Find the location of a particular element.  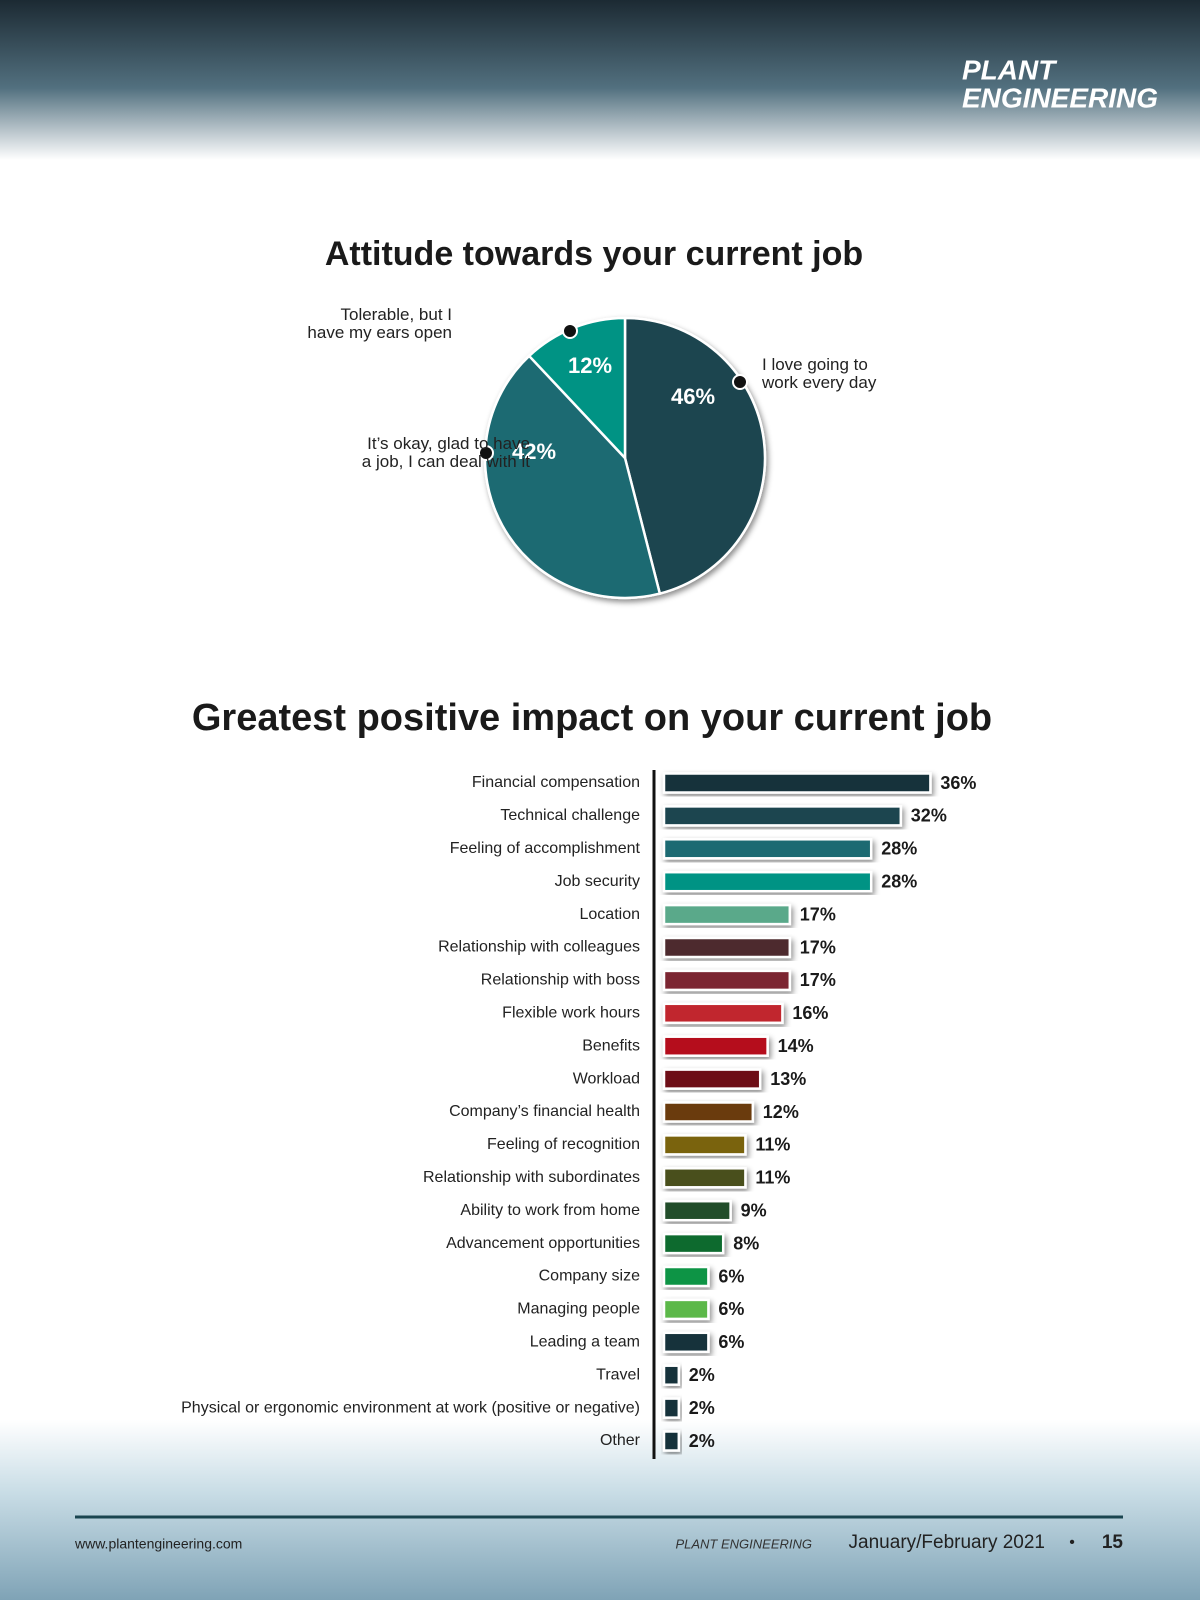

footer-page: 15 is located at coordinates (1113, 1542).